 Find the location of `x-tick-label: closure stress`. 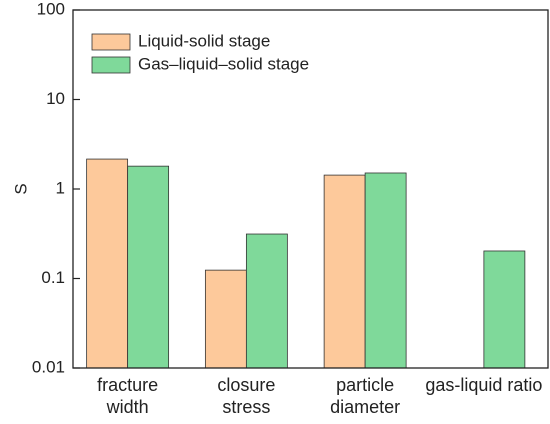

x-tick-label: closure stress is located at coordinates (246, 396).